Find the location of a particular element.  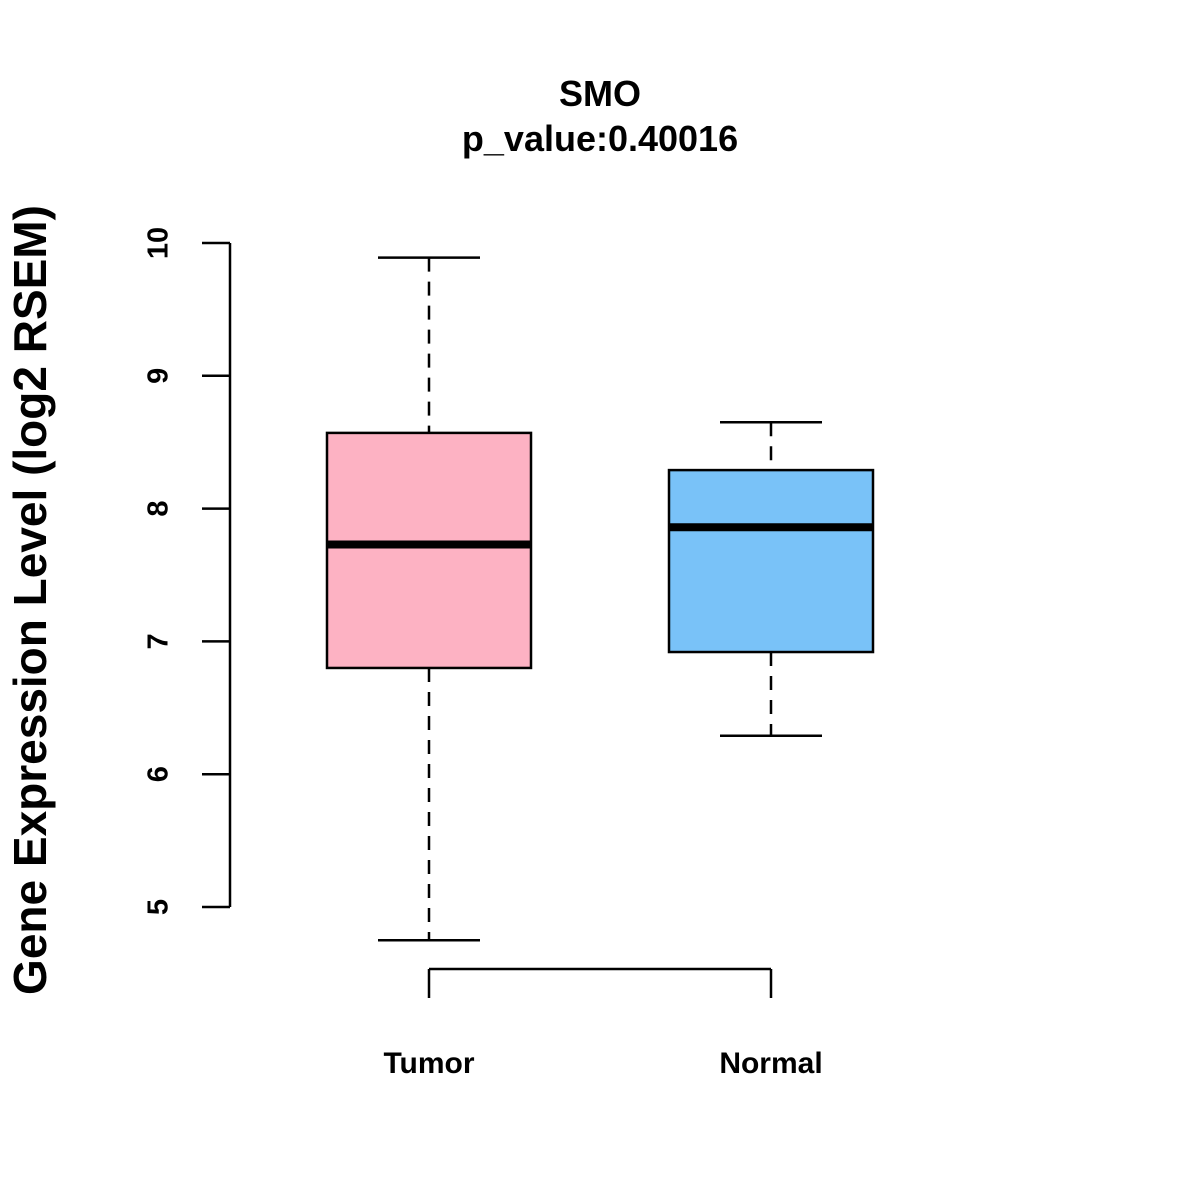

iqr-box-tumor is located at coordinates (429, 550).